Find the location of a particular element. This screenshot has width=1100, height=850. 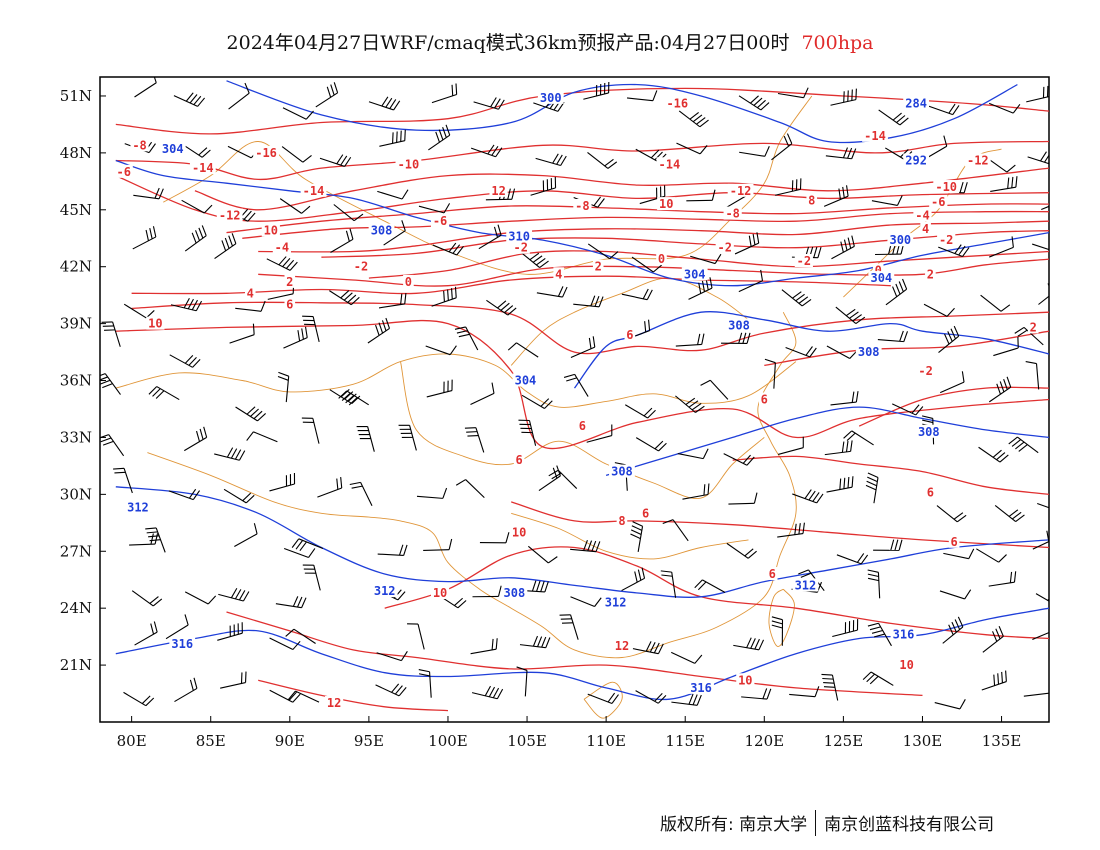

svg-text: -12 is located at coordinates (230, 215).